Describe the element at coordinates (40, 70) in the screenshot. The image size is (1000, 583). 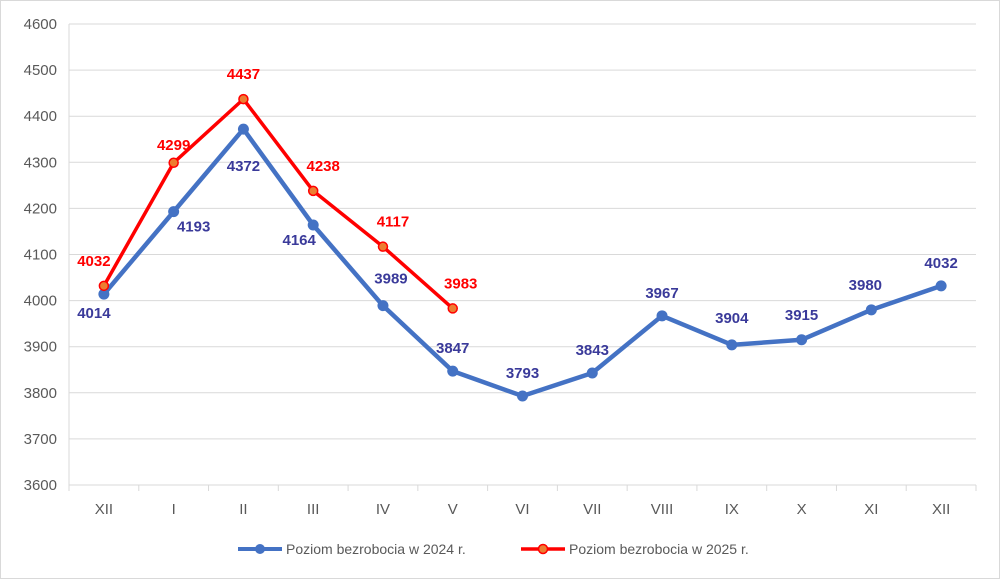
I see `y-tick-label: 4500` at that location.